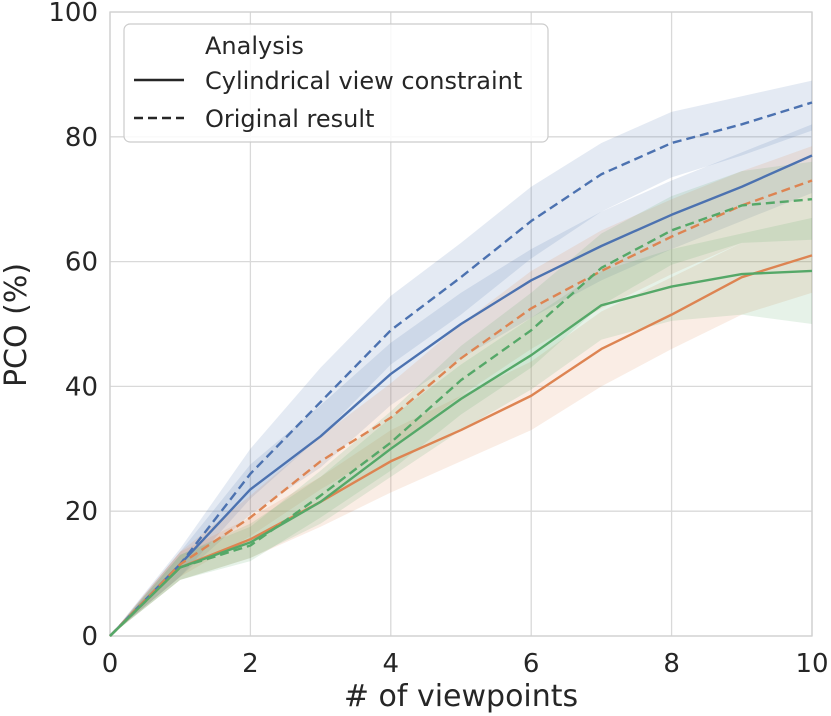  What do you see at coordinates (81, 387) in the screenshot?
I see `y-tick-label: 40` at bounding box center [81, 387].